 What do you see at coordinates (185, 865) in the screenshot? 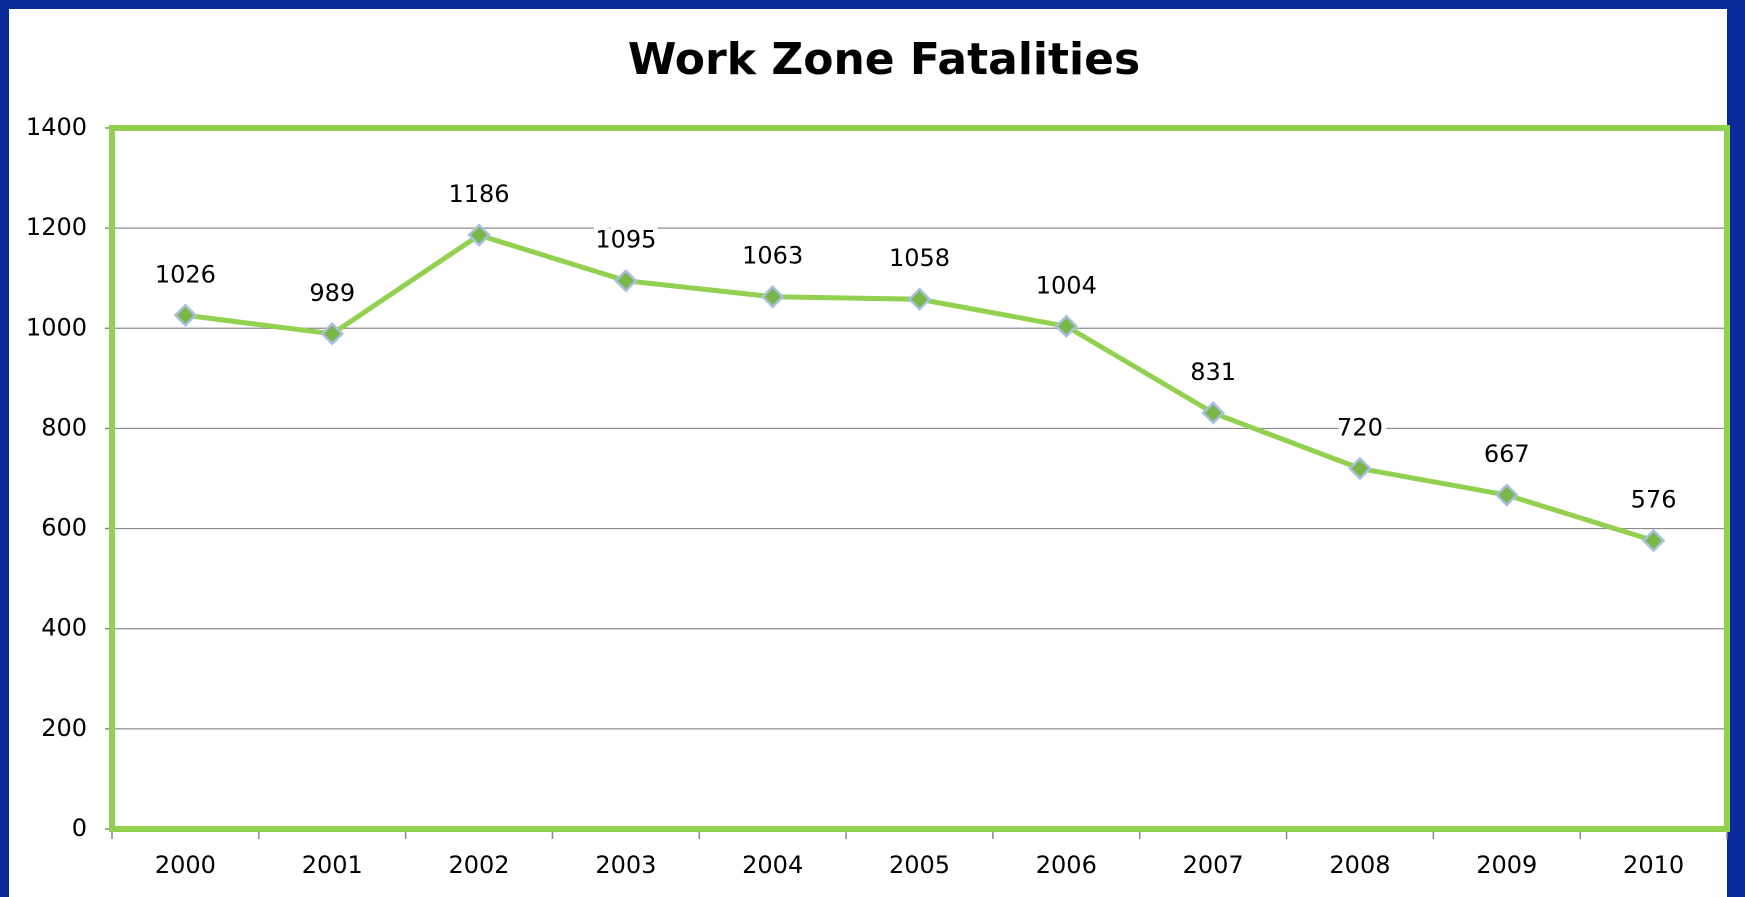
I see `x-tick-label: 2000` at bounding box center [185, 865].